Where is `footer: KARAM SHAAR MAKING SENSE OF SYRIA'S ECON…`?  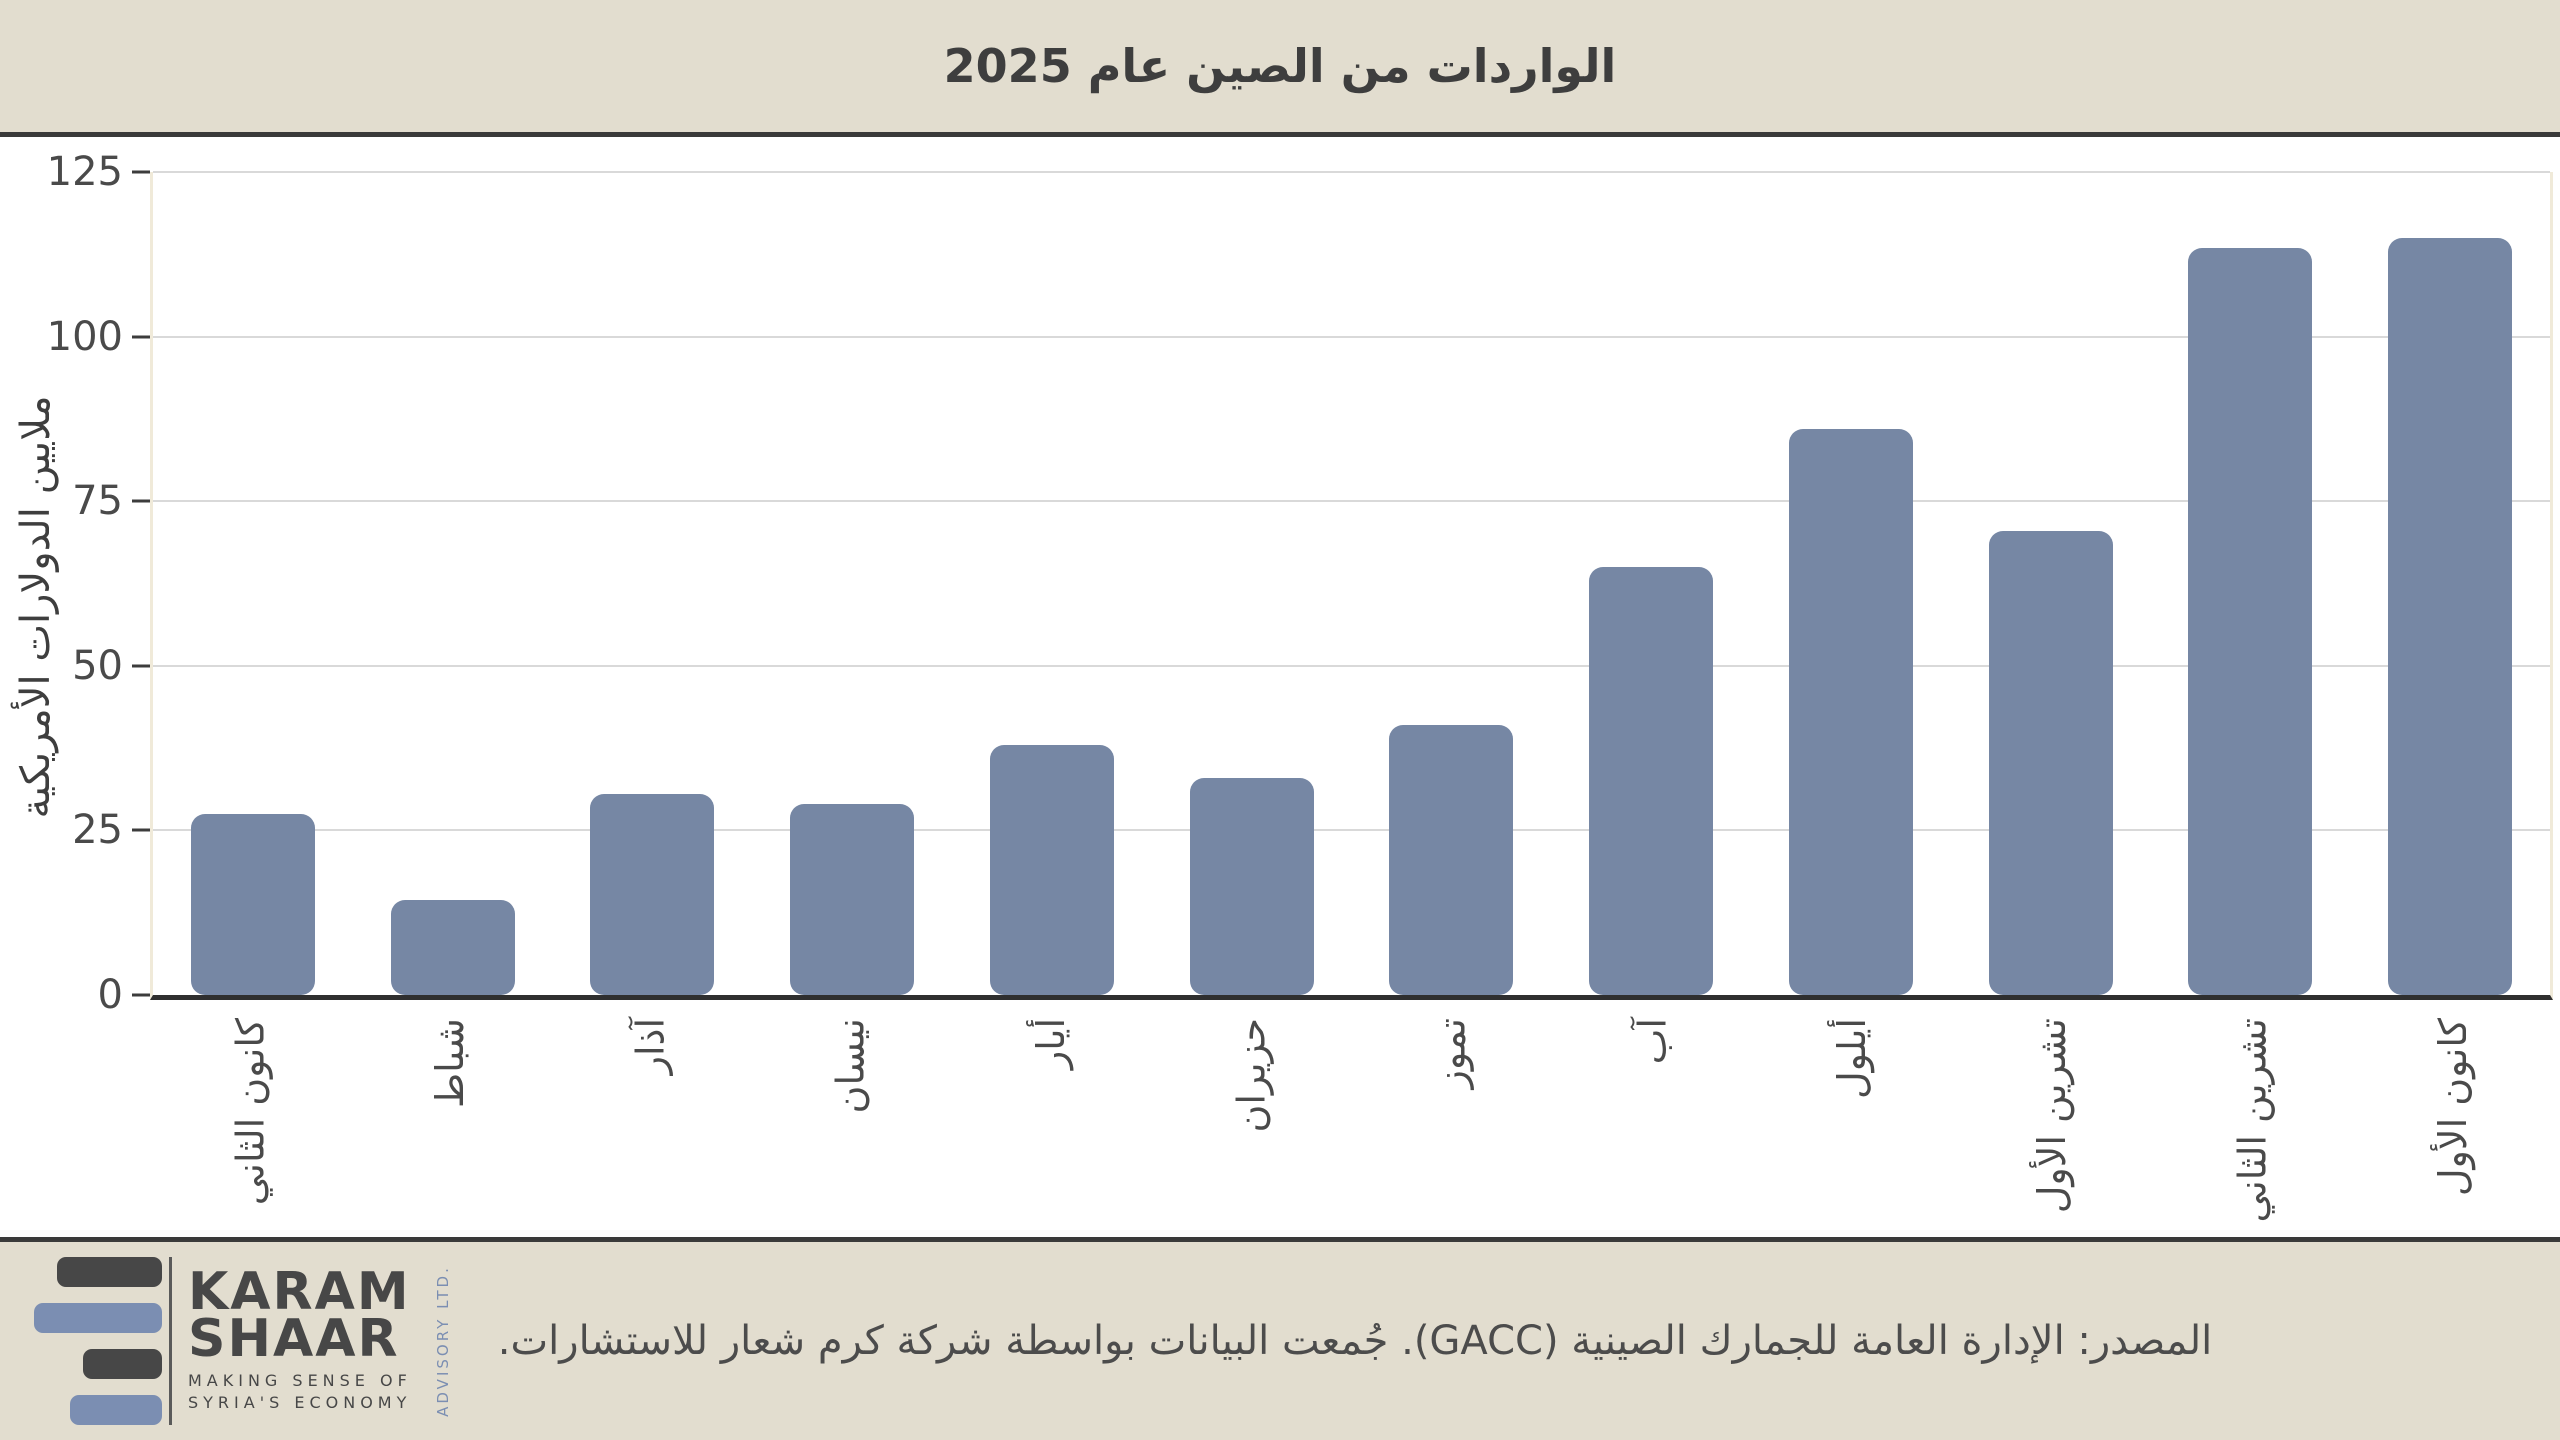 footer: KARAM SHAAR MAKING SENSE OF SYRIA'S ECON… is located at coordinates (1280, 1341).